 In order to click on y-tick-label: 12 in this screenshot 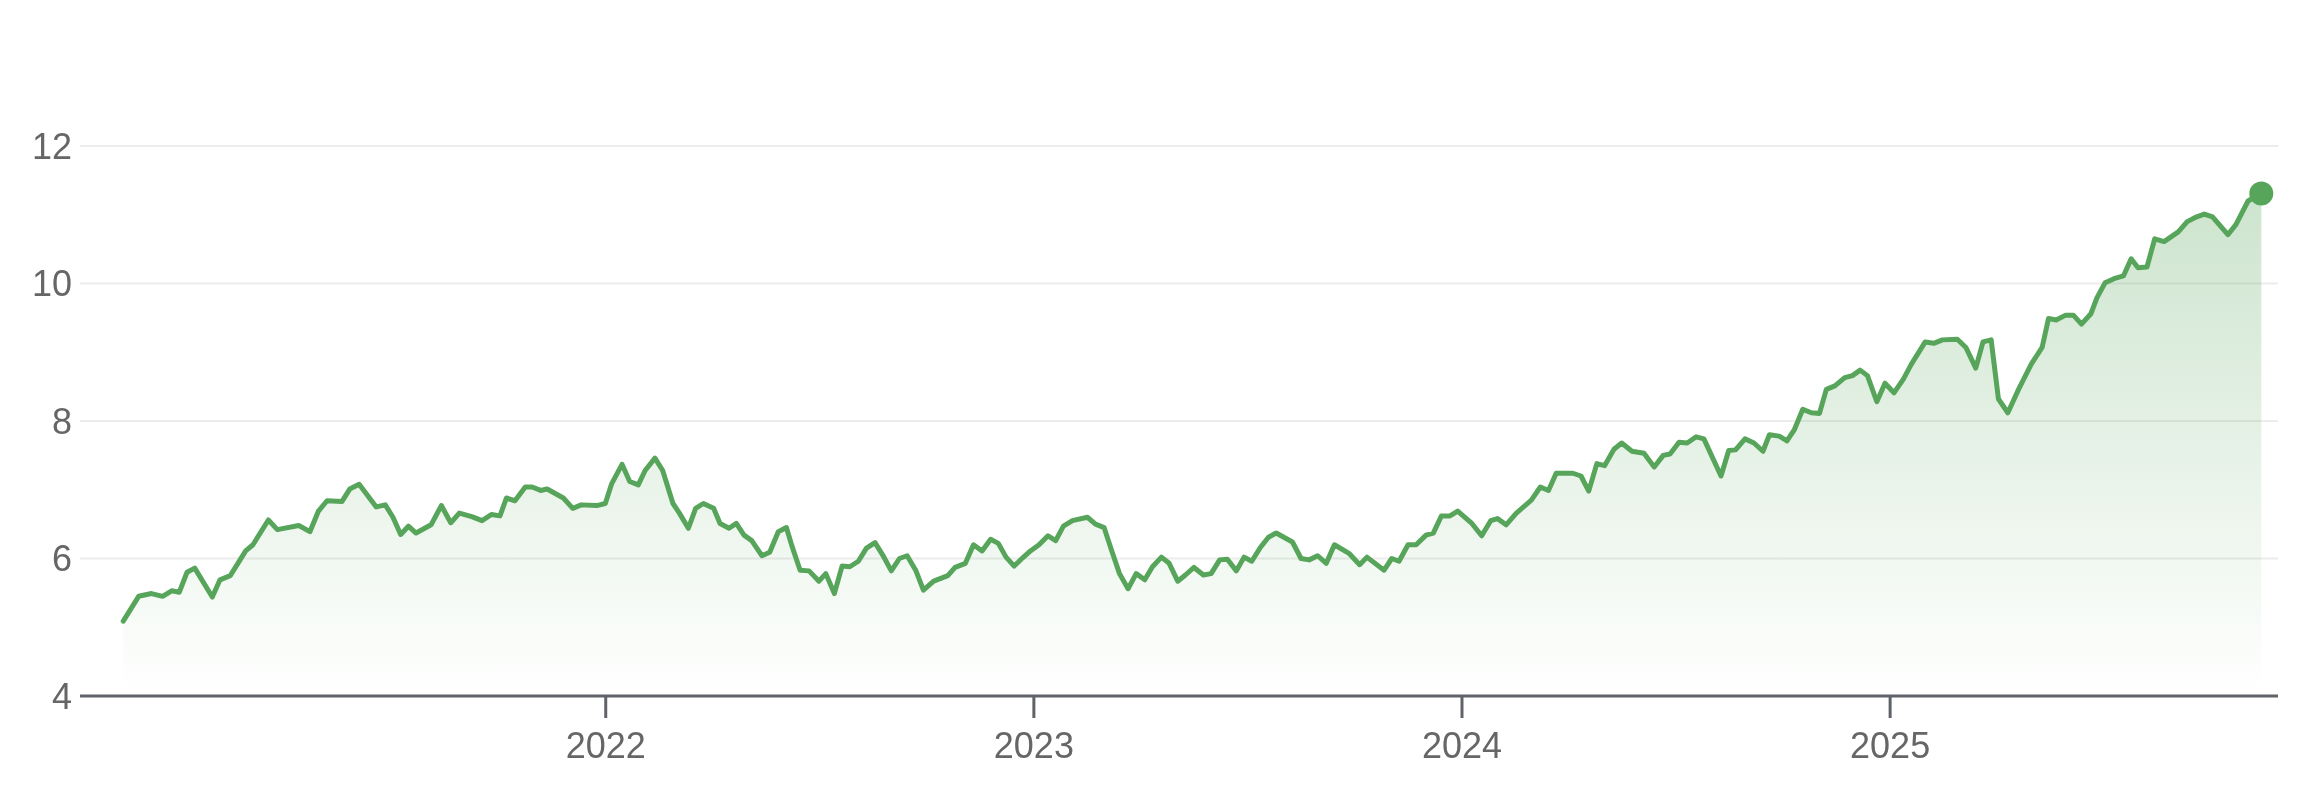, I will do `click(51, 146)`.